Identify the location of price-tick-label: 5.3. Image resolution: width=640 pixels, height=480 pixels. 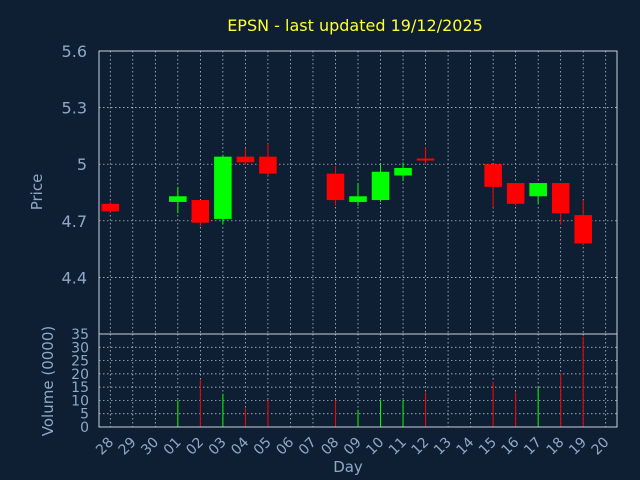
(74, 108).